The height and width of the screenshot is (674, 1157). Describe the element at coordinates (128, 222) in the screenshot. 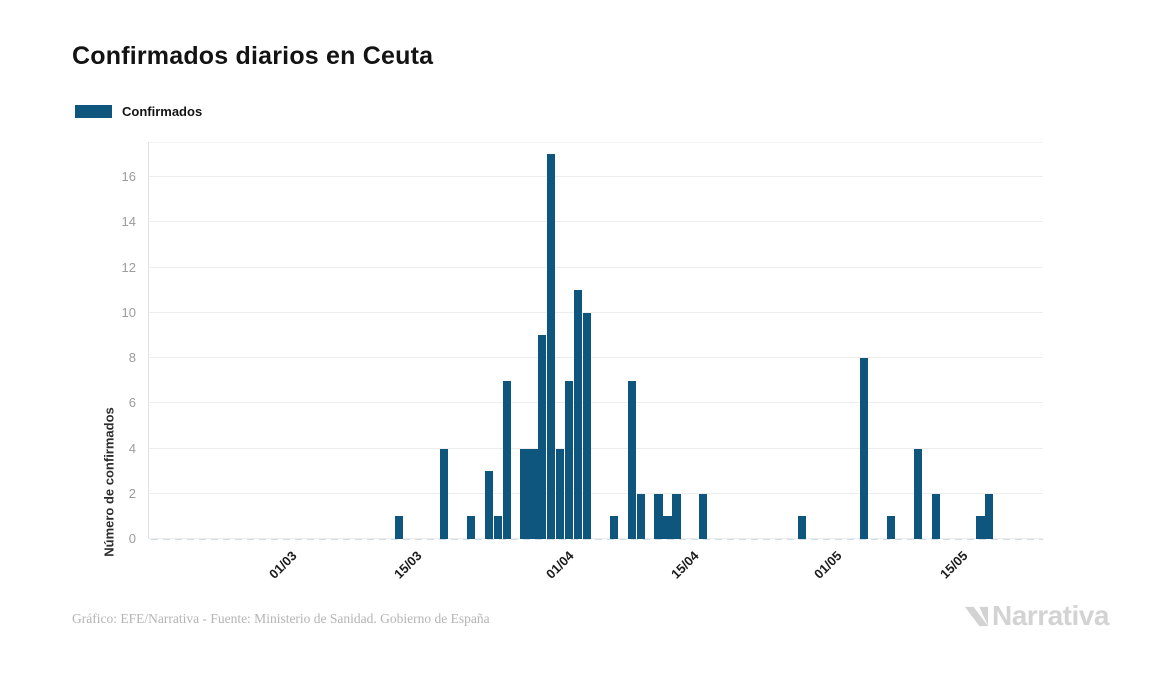

I see `y-tick-label: 14` at that location.